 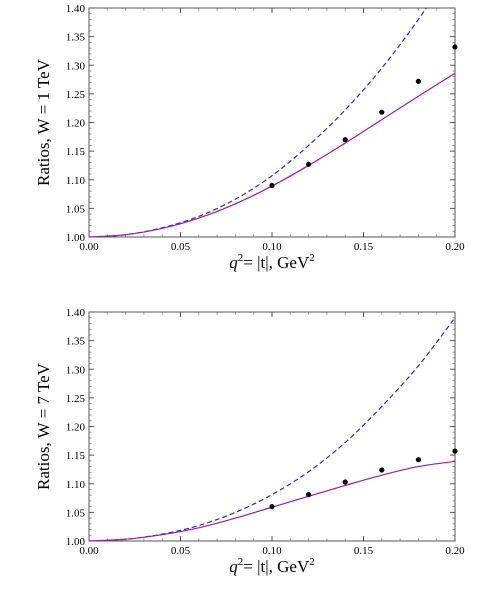 What do you see at coordinates (272, 500) in the screenshot?
I see `series-line-solid` at bounding box center [272, 500].